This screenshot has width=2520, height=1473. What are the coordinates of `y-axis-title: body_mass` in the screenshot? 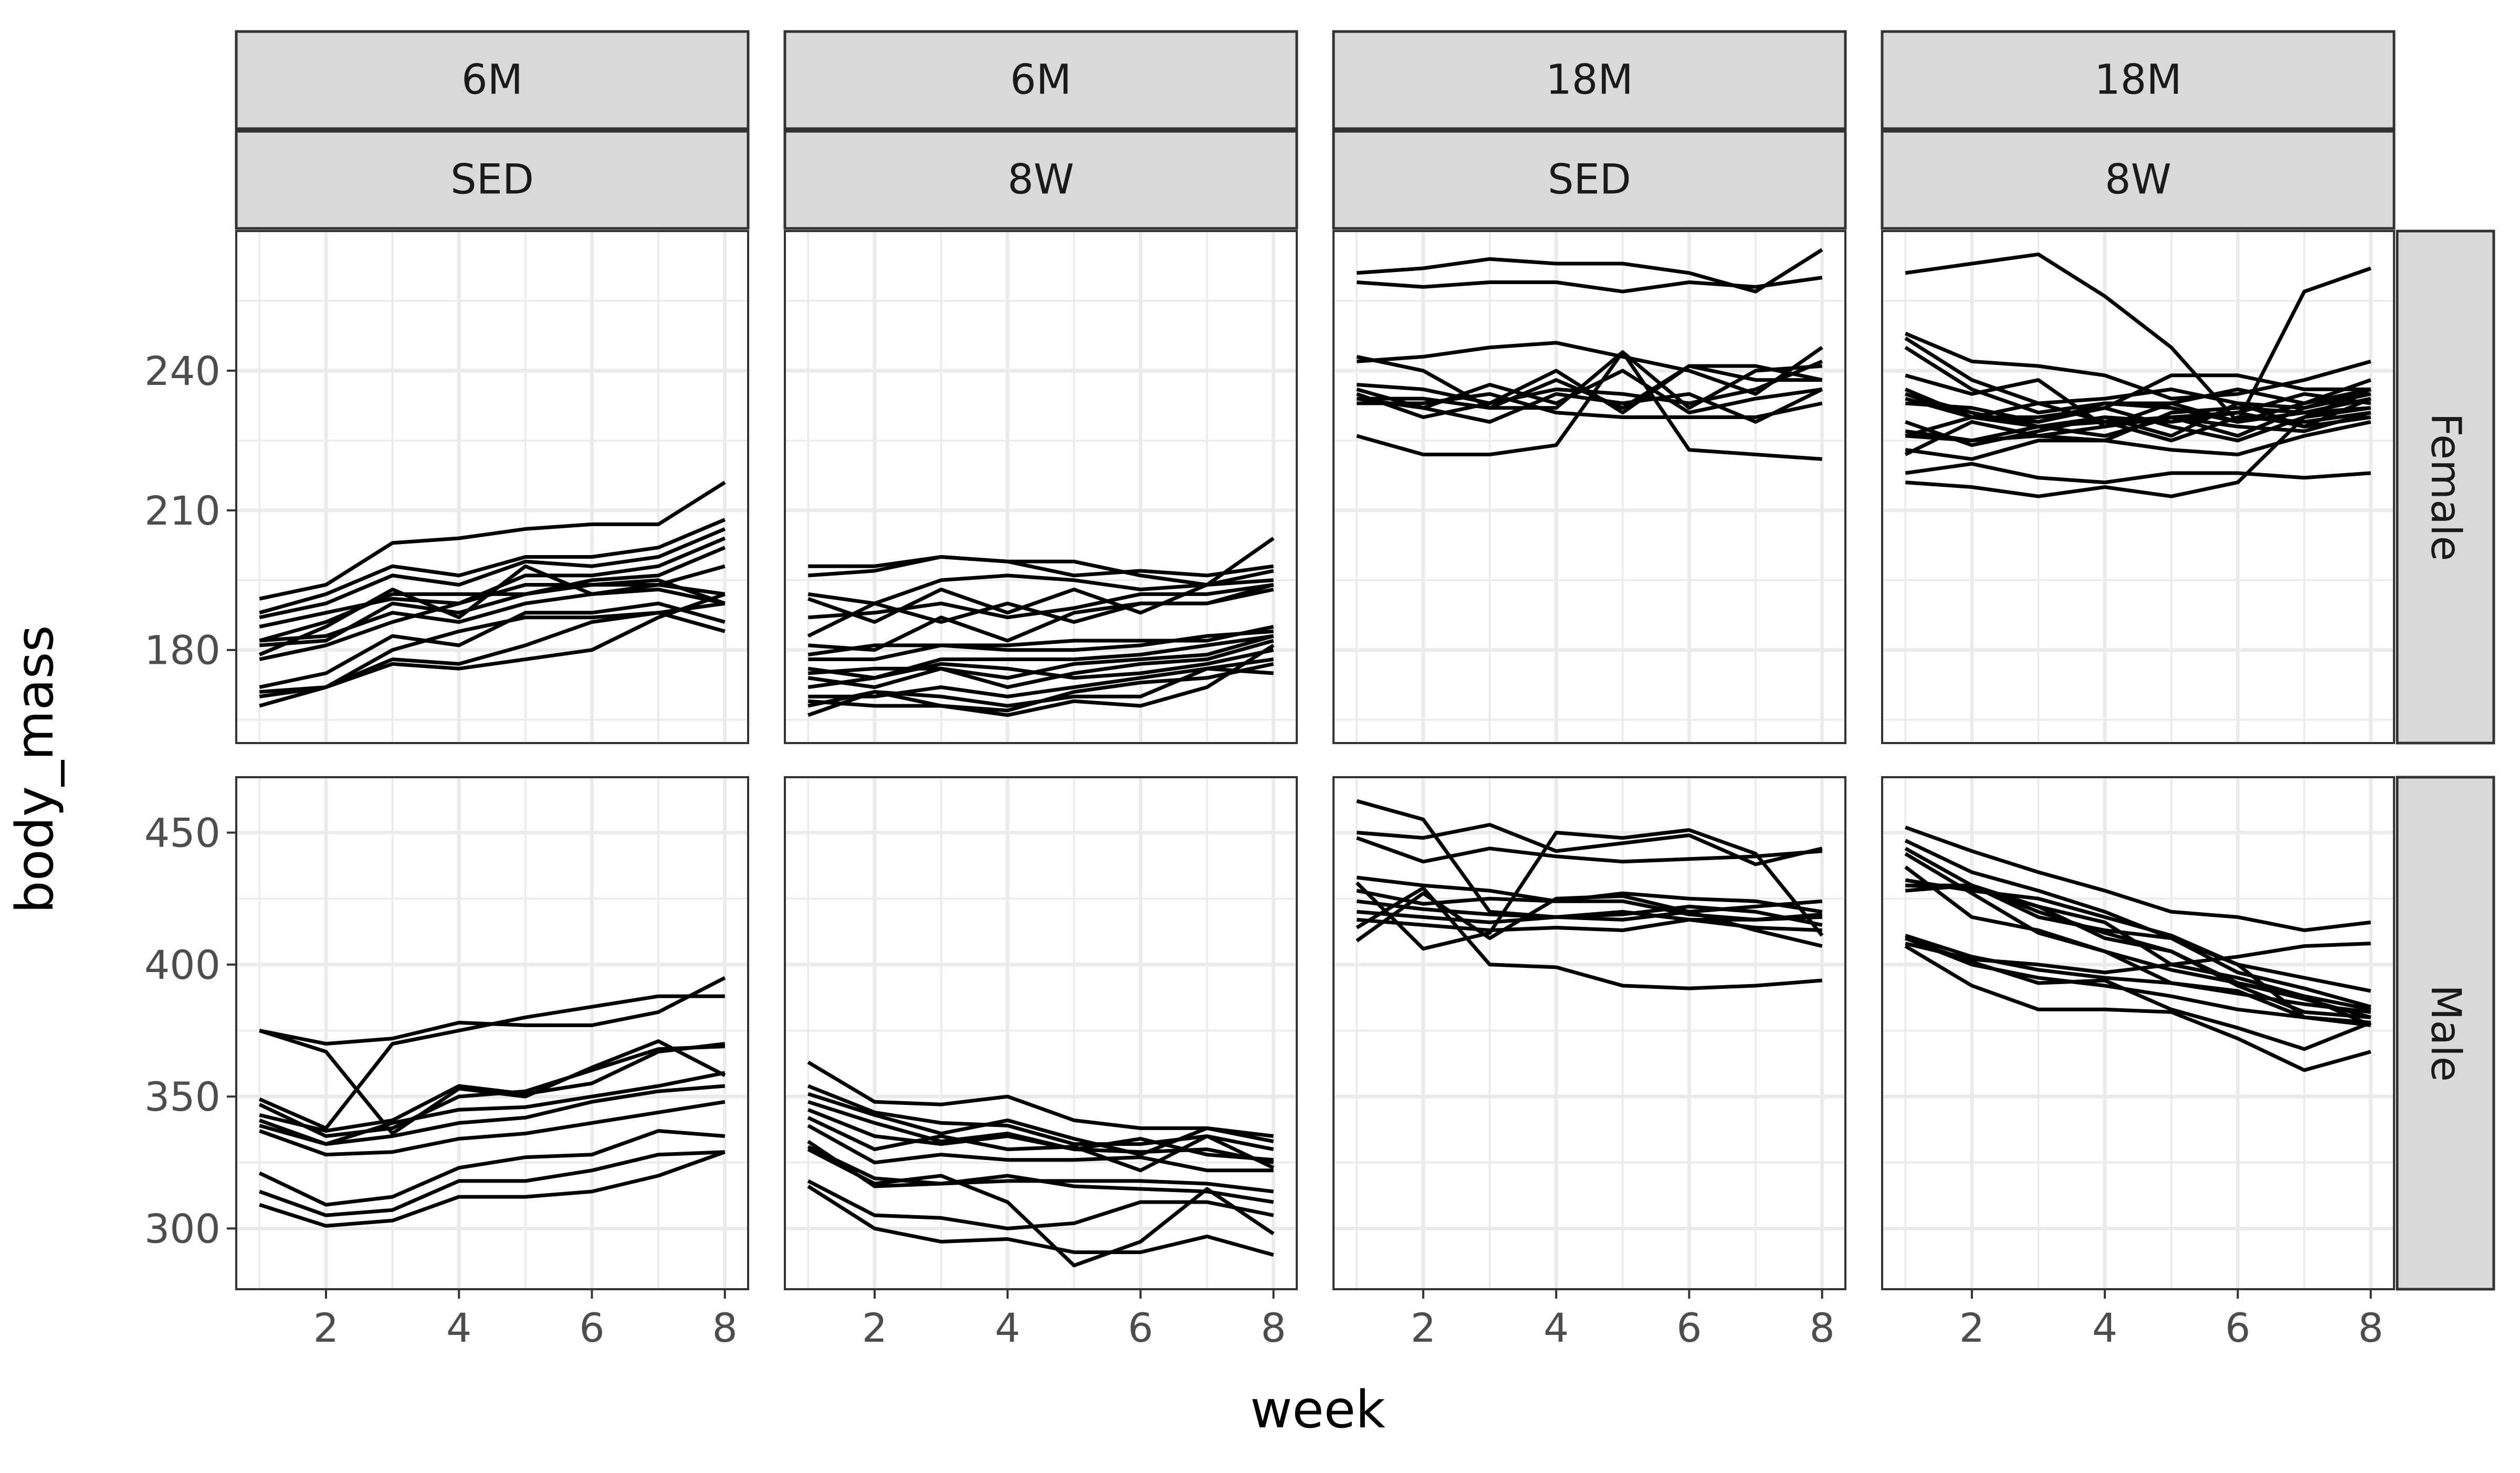 It's located at (35, 769).